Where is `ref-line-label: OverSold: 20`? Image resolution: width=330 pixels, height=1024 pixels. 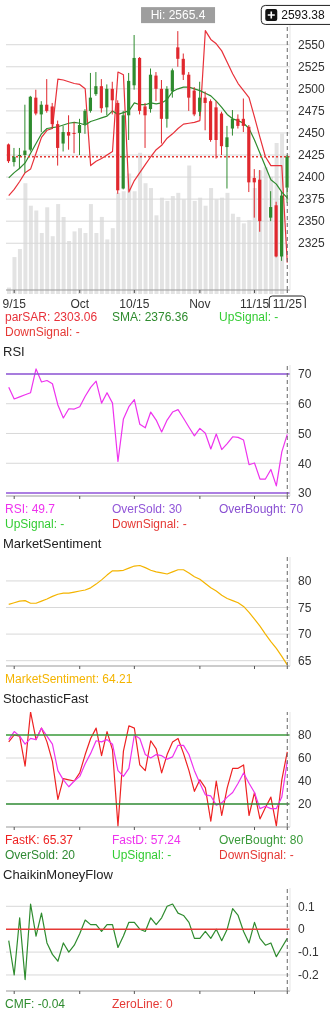
ref-line-label: OverSold: 20 is located at coordinates (41, 855).